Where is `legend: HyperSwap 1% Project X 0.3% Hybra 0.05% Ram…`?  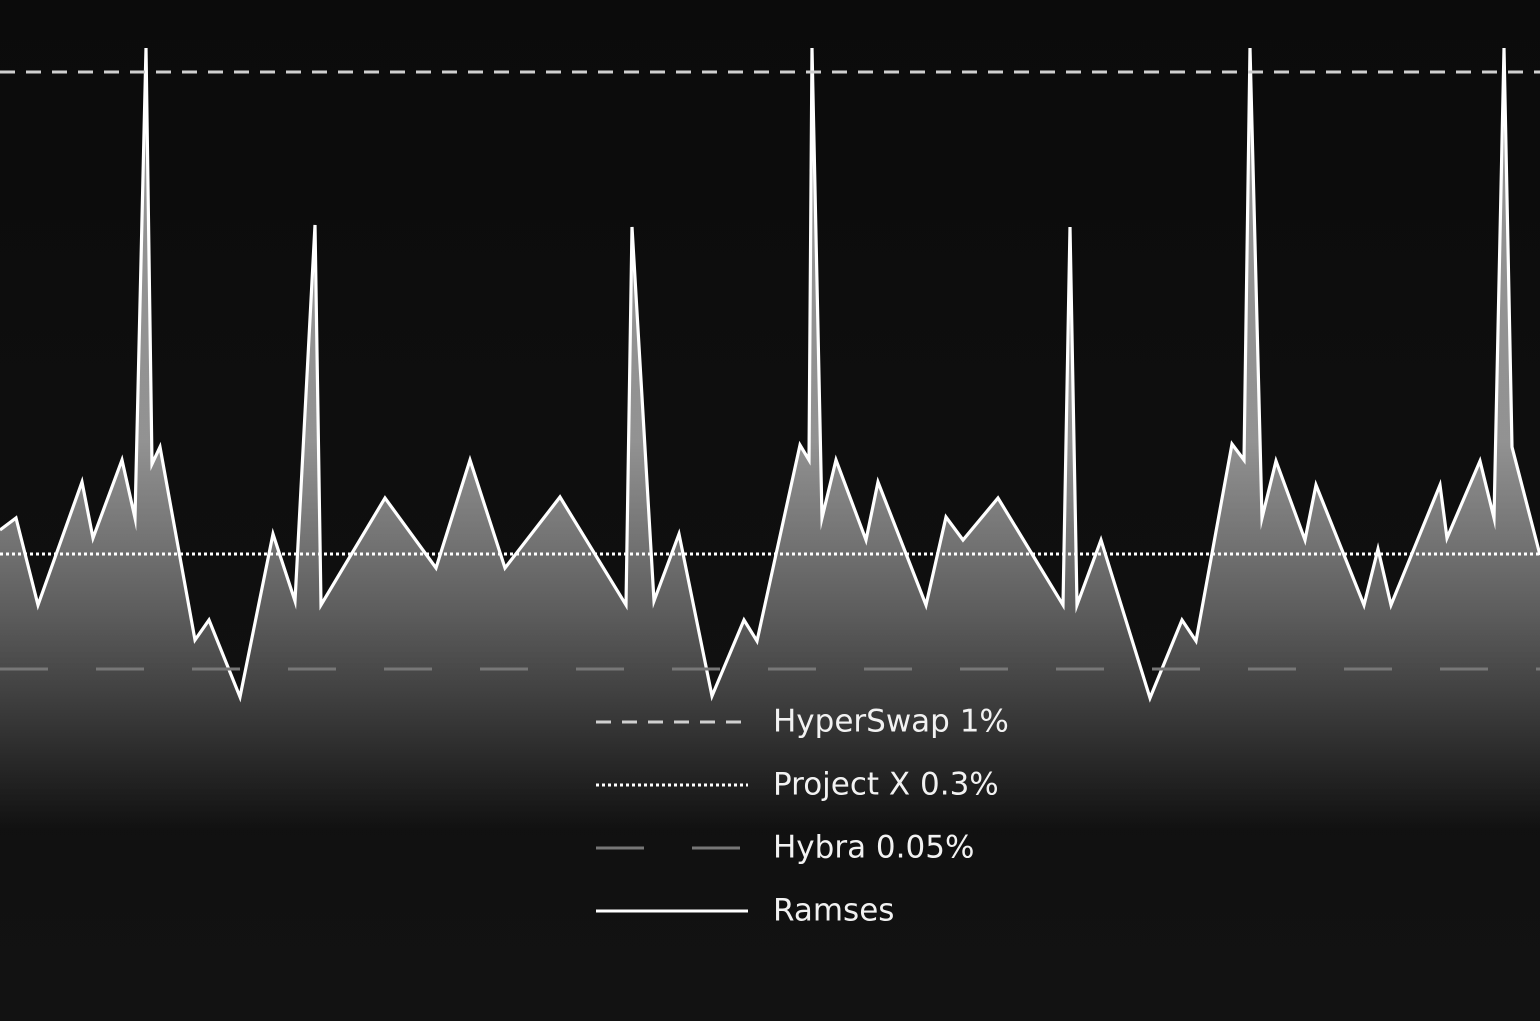 legend: HyperSwap 1% Project X 0.3% Hybra 0.05% Ram… is located at coordinates (802, 816).